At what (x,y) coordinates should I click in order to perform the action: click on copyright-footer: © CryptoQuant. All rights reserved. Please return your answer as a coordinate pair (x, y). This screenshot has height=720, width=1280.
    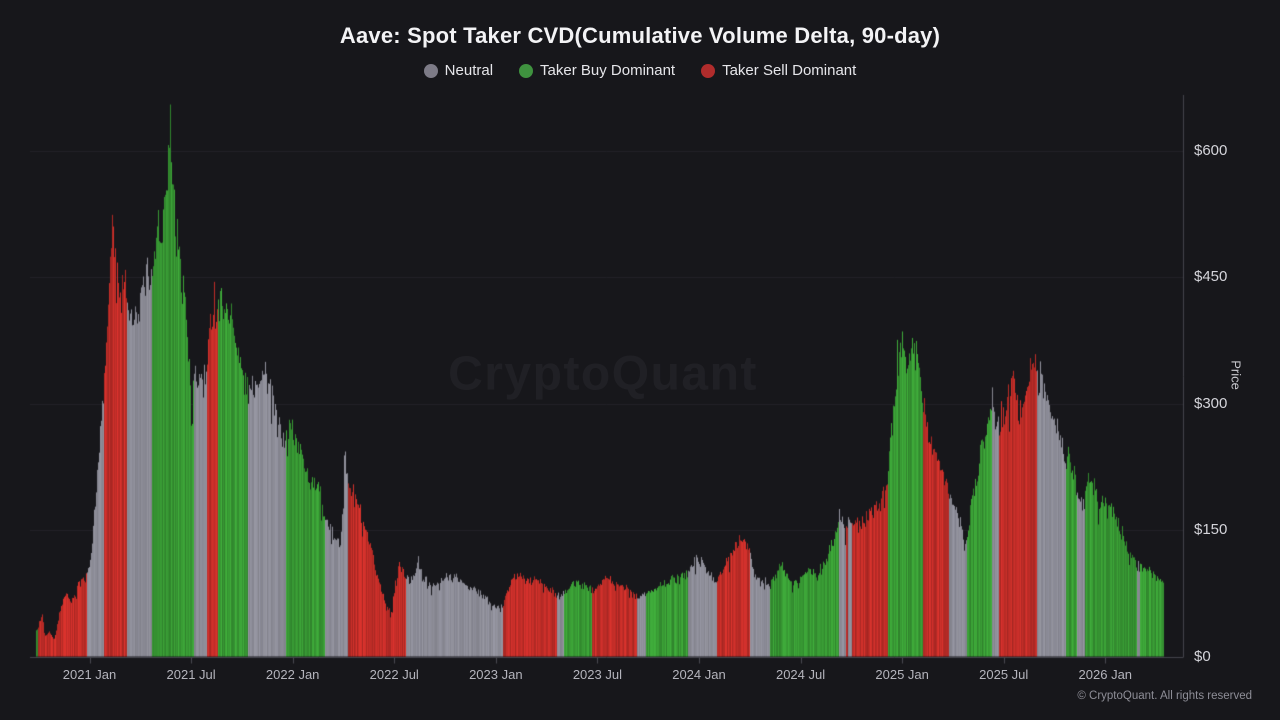
    Looking at the image, I should click on (1164, 696).